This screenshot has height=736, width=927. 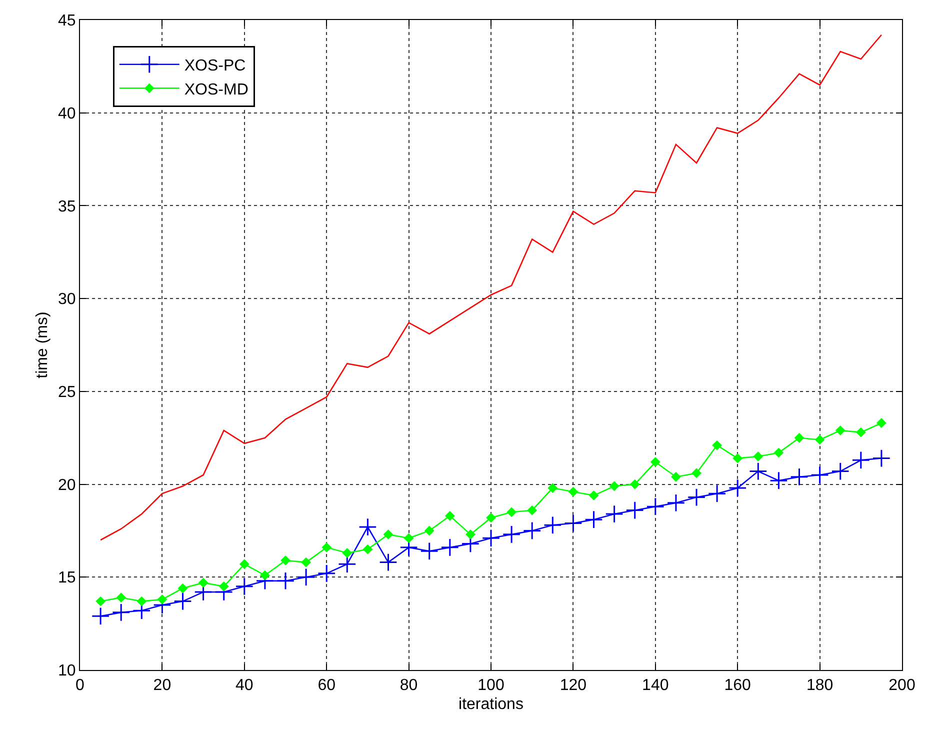 What do you see at coordinates (216, 89) in the screenshot?
I see `legend-label: XOS-MD` at bounding box center [216, 89].